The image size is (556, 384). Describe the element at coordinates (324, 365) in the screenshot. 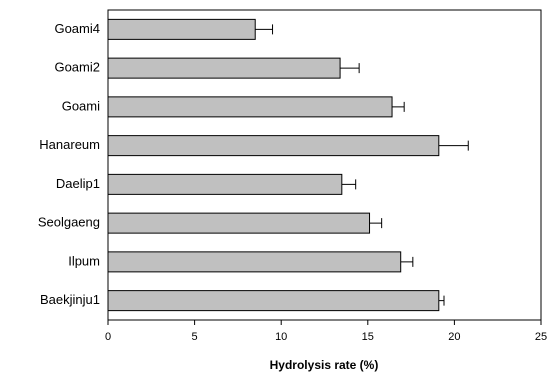

I see `x-axis-label: Hydrolysis rate (%)` at that location.